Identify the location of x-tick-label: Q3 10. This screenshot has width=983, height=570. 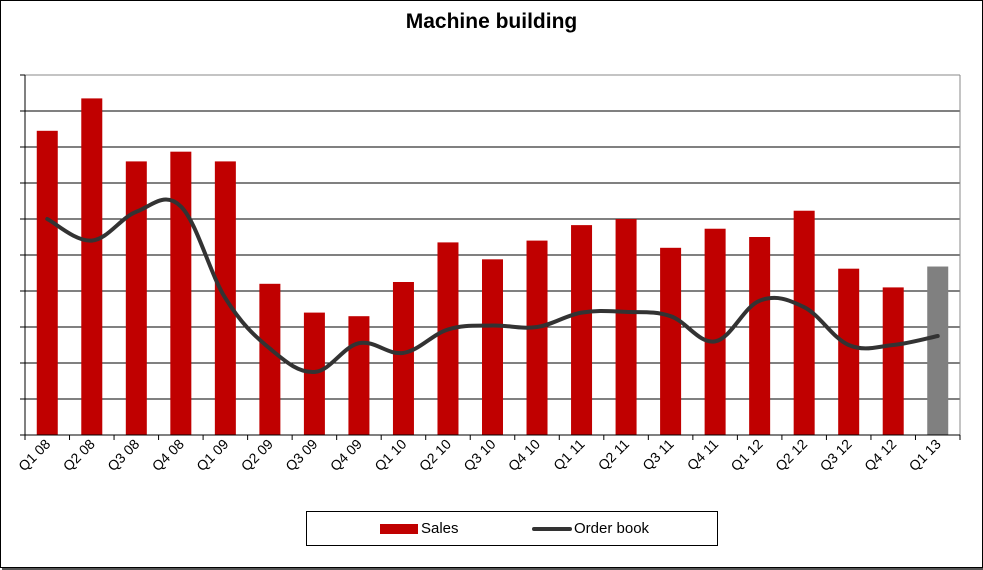
(479, 455).